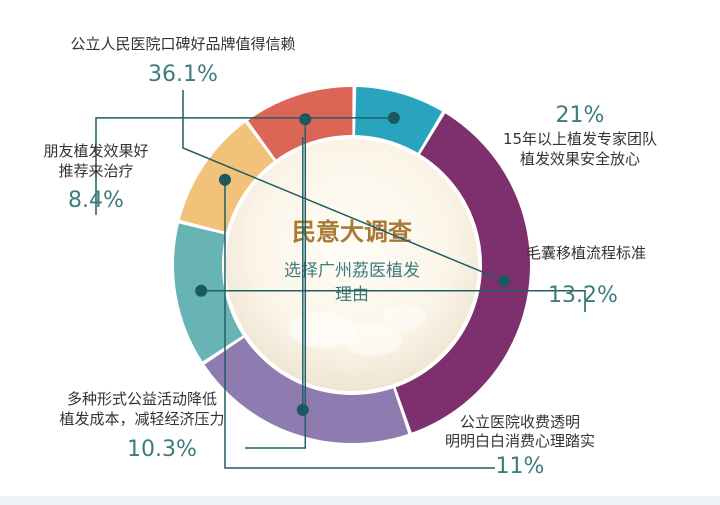 This screenshot has height=505, width=720. What do you see at coordinates (580, 139) in the screenshot?
I see `slice-label-1-line-1: 15年以上植发专家团队` at bounding box center [580, 139].